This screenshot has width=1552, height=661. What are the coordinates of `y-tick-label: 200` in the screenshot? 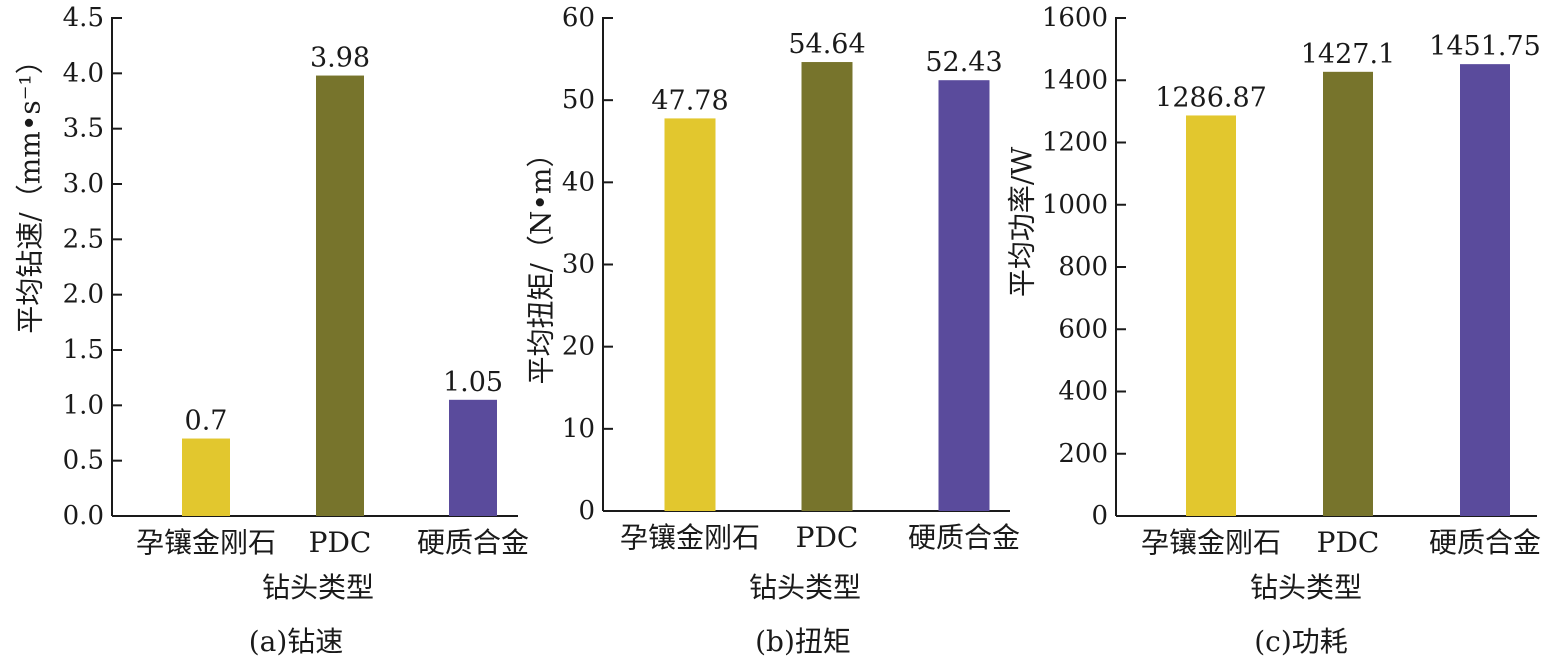 It's located at (1083, 454).